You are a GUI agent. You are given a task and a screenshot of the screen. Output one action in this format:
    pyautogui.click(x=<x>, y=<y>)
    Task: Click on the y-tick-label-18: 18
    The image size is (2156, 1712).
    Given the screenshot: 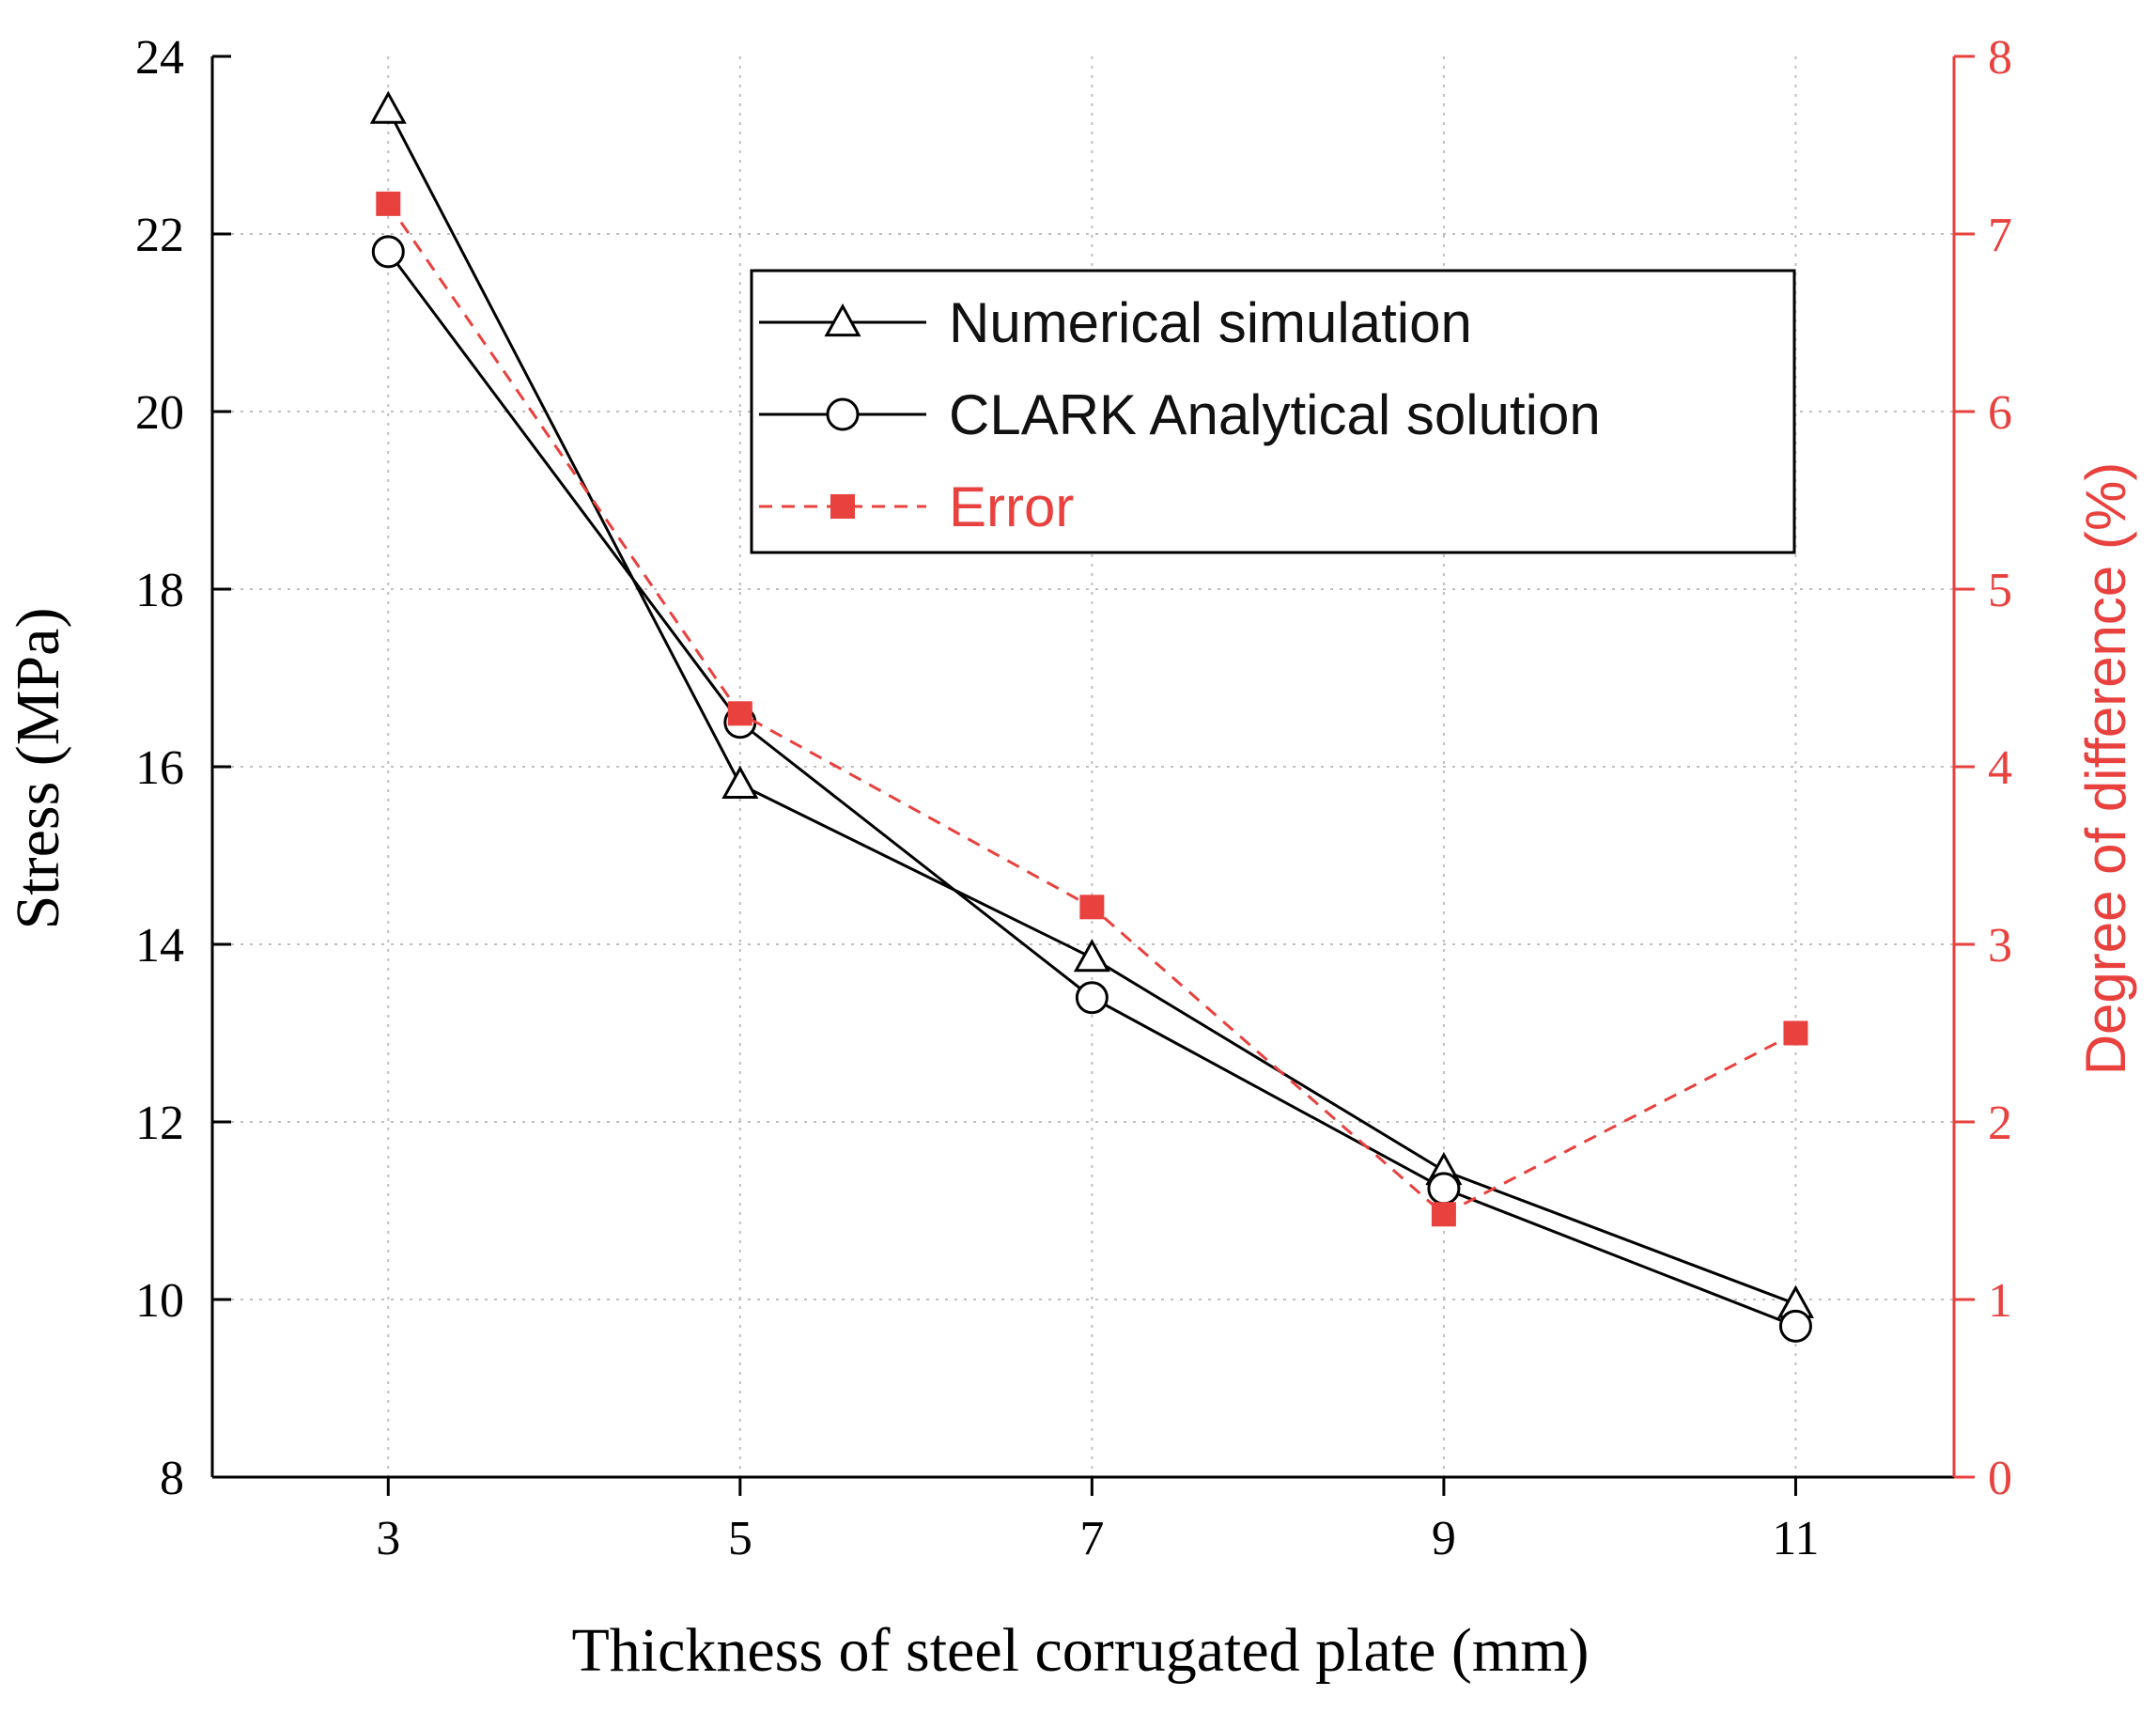 What is the action you would take?
    pyautogui.click(x=160, y=590)
    